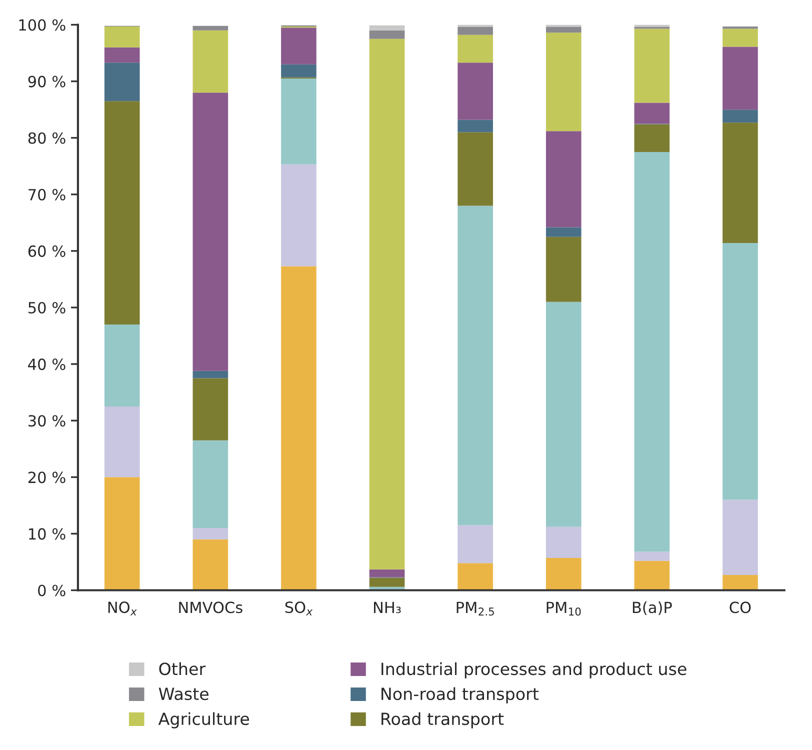  Describe the element at coordinates (47, 194) in the screenshot. I see `y-tick-label: 70 %` at that location.